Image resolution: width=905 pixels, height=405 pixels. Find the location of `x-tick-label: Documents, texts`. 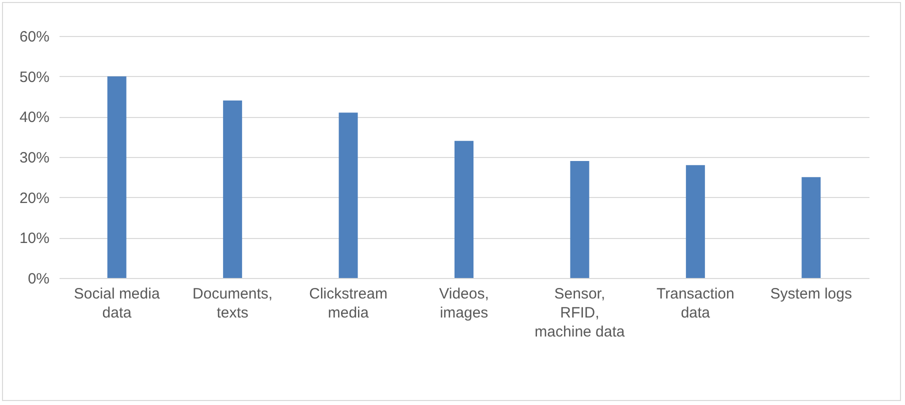

x-tick-label: Documents, texts is located at coordinates (232, 304).